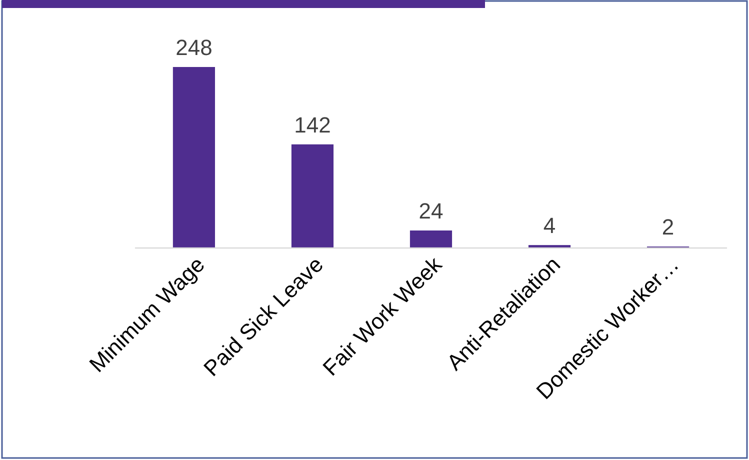  Describe the element at coordinates (431, 211) in the screenshot. I see `data-label: 24` at that location.